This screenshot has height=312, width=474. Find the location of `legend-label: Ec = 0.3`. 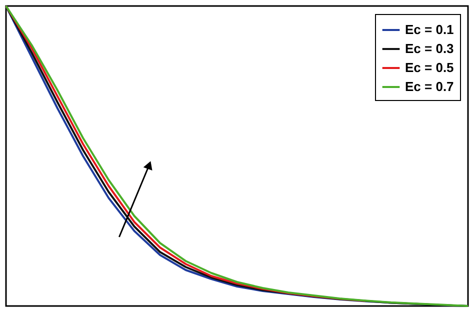

legend-label: Ec = 0.3 is located at coordinates (429, 48).